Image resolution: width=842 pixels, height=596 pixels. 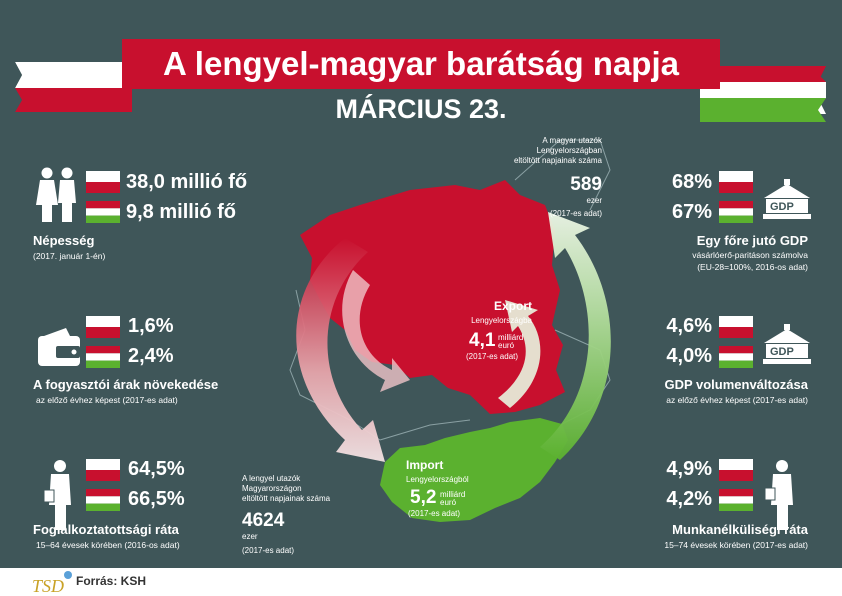 What do you see at coordinates (575, 213) in the screenshot?
I see `travel-hu-note: (2017-es adat)` at bounding box center [575, 213].